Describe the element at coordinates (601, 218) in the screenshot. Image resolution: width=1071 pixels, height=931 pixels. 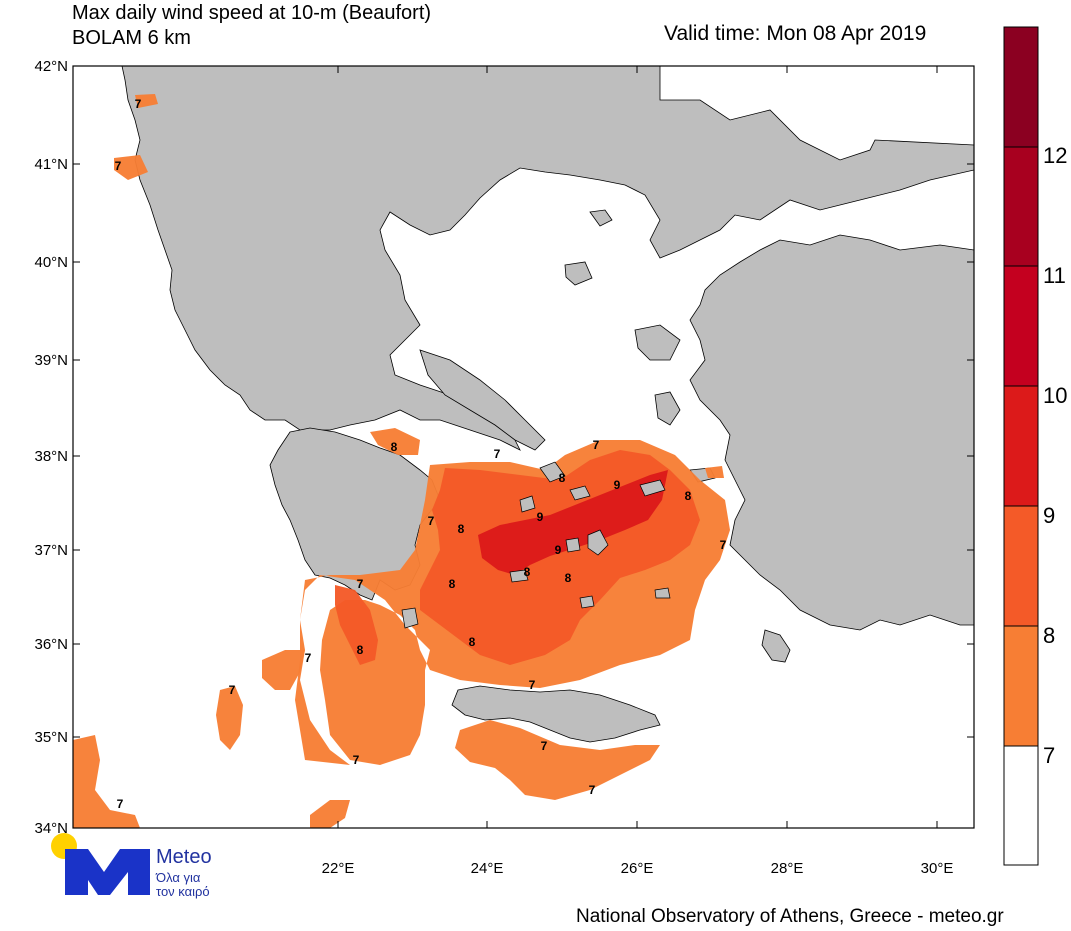
I see `land-thasos` at that location.